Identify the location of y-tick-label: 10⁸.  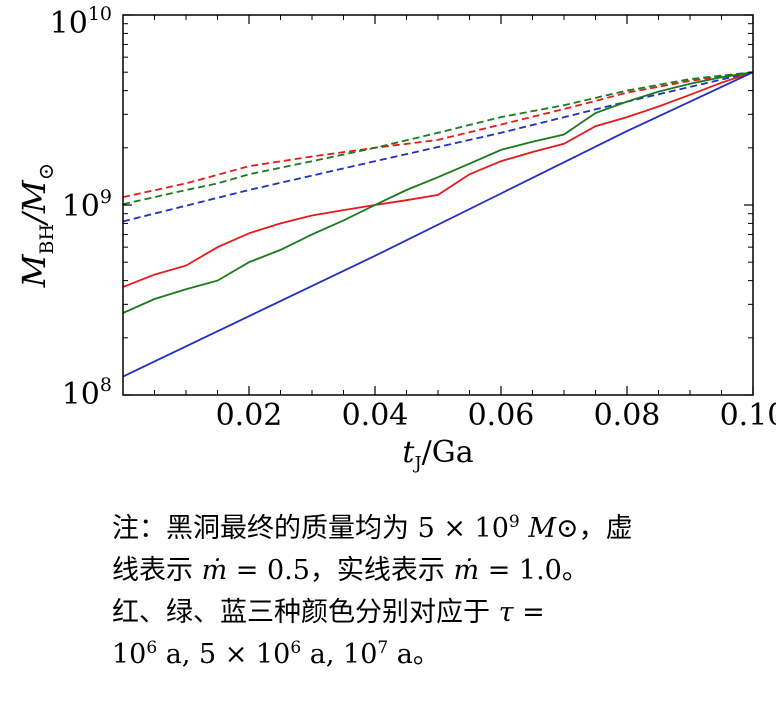
(87, 393).